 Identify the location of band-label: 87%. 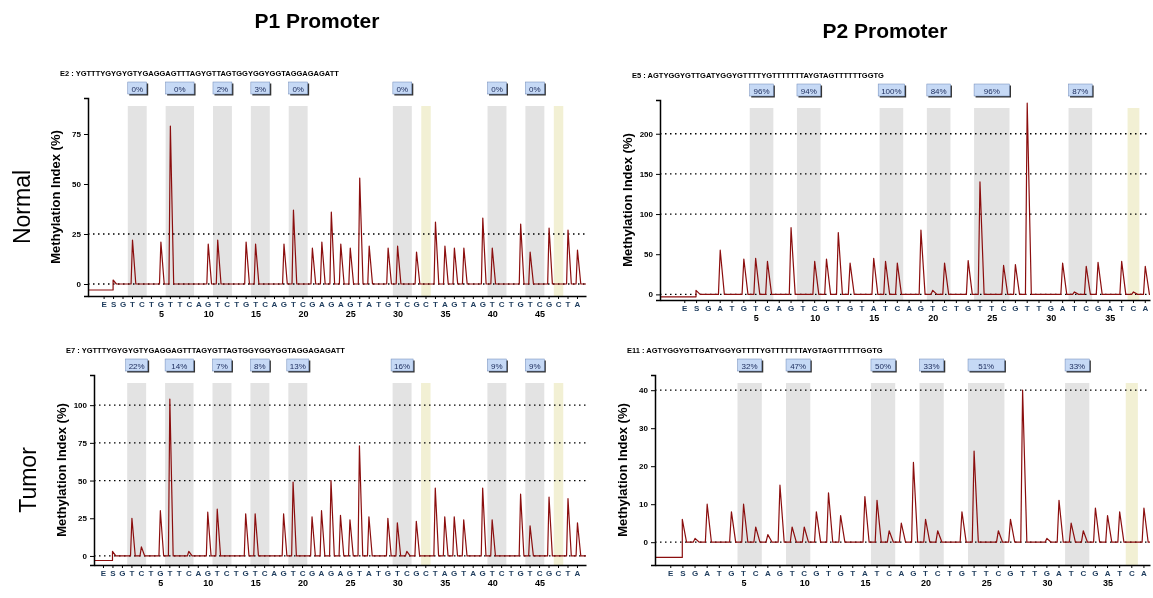
(1080, 91).